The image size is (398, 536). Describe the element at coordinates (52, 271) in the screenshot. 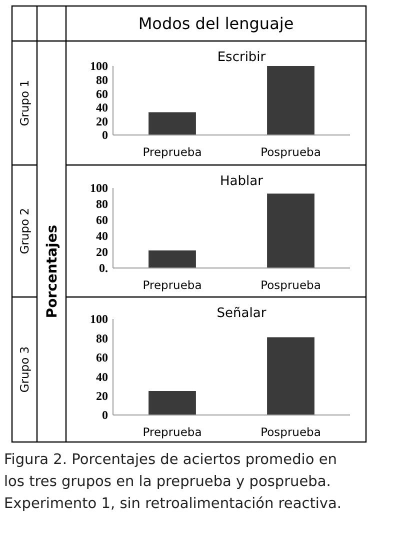

I see `y-axis-title: Porcentajes` at that location.